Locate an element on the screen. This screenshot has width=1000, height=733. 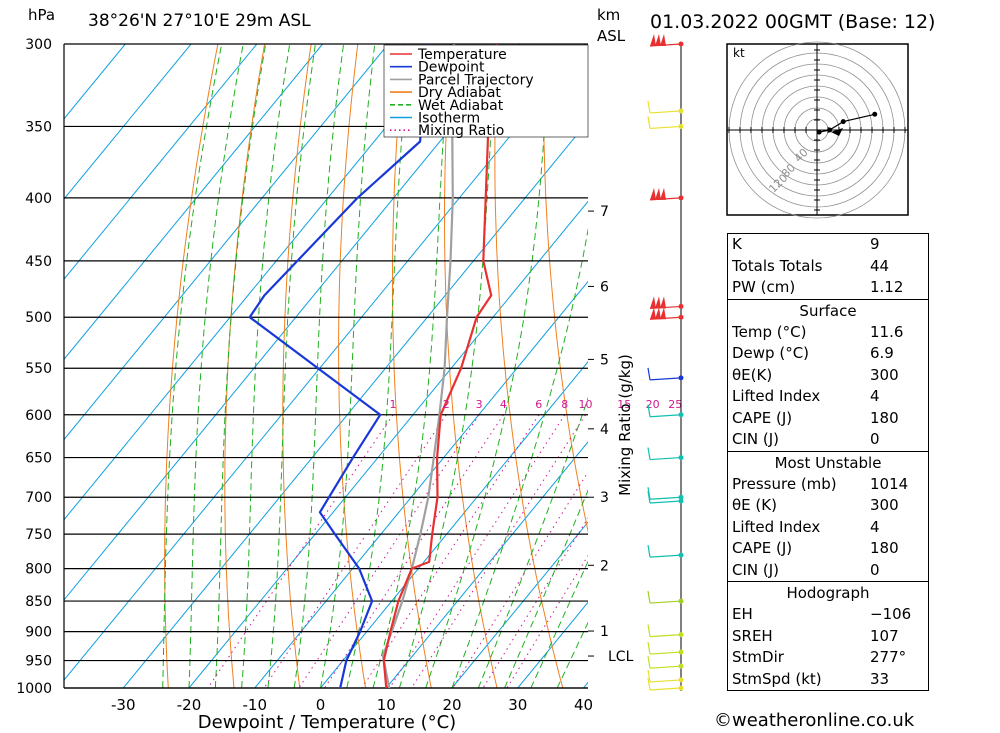
pressure-tick-label: 600 is located at coordinates (38, 416).